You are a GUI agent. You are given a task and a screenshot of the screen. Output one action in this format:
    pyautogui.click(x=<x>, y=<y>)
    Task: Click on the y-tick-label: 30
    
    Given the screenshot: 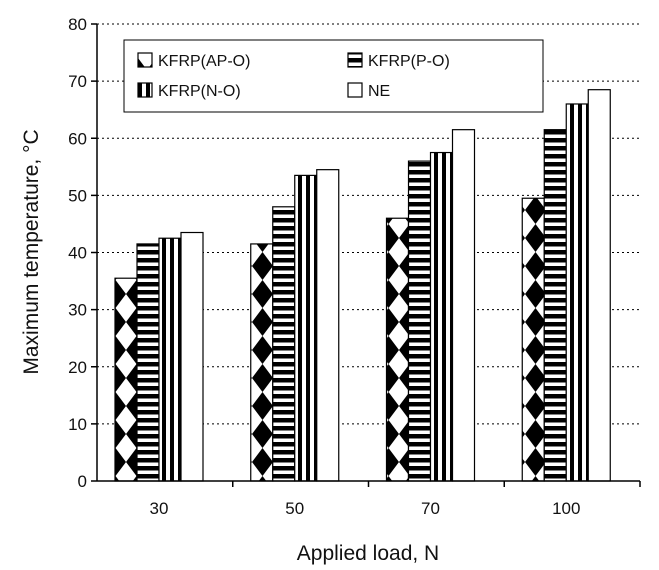 What is the action you would take?
    pyautogui.click(x=77, y=310)
    